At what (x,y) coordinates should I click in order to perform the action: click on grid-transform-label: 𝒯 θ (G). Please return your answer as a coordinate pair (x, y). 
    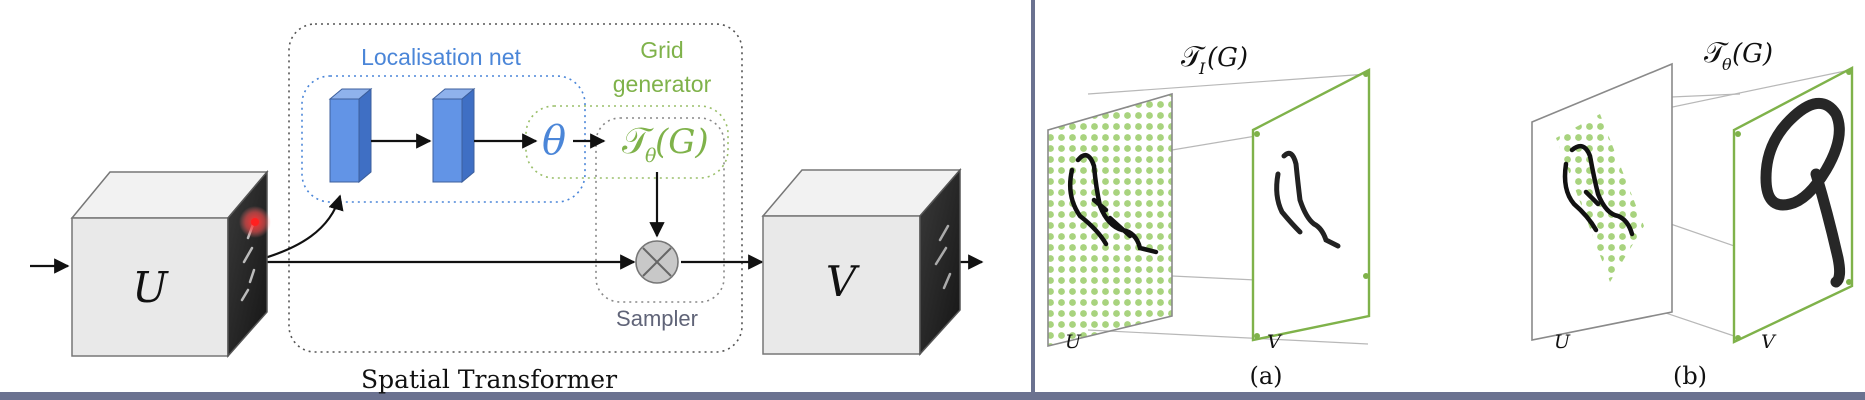
    Looking at the image, I should click on (665, 144).